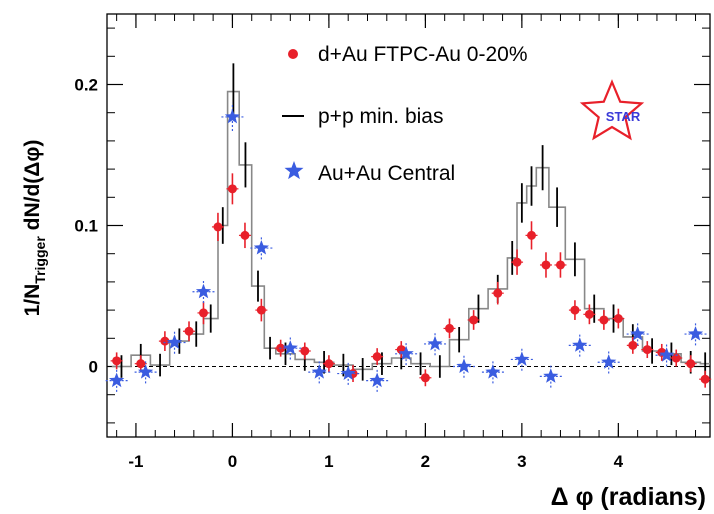 The height and width of the screenshot is (514, 714). I want to click on y-axis-title: 1/NTrigger dN/d(Δφ), so click(34, 228).